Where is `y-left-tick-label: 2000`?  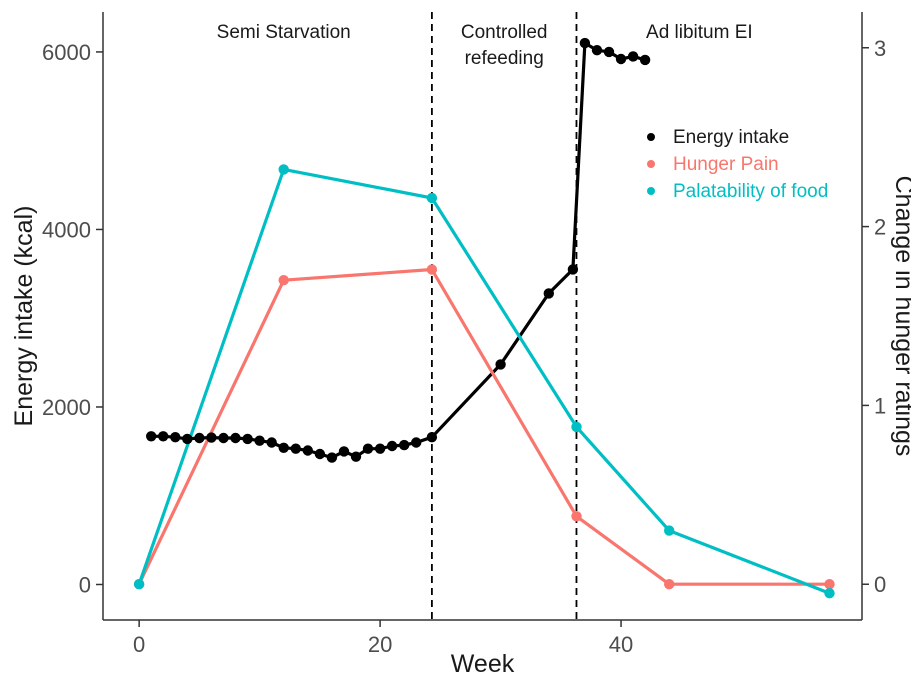 y-left-tick-label: 2000 is located at coordinates (66, 407).